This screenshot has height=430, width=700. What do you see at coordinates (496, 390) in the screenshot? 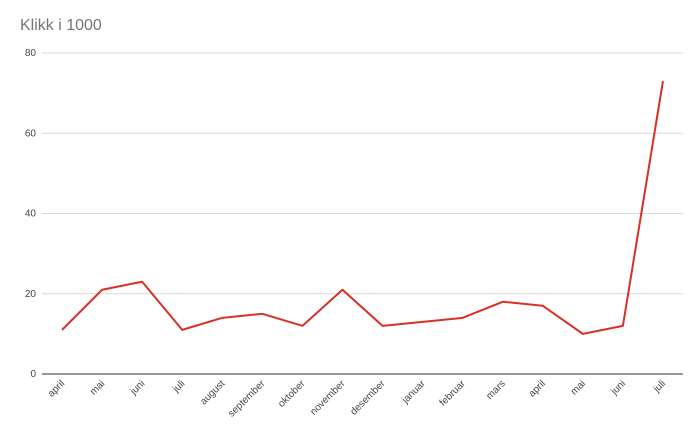
I see `x-tick-label: mars` at bounding box center [496, 390].